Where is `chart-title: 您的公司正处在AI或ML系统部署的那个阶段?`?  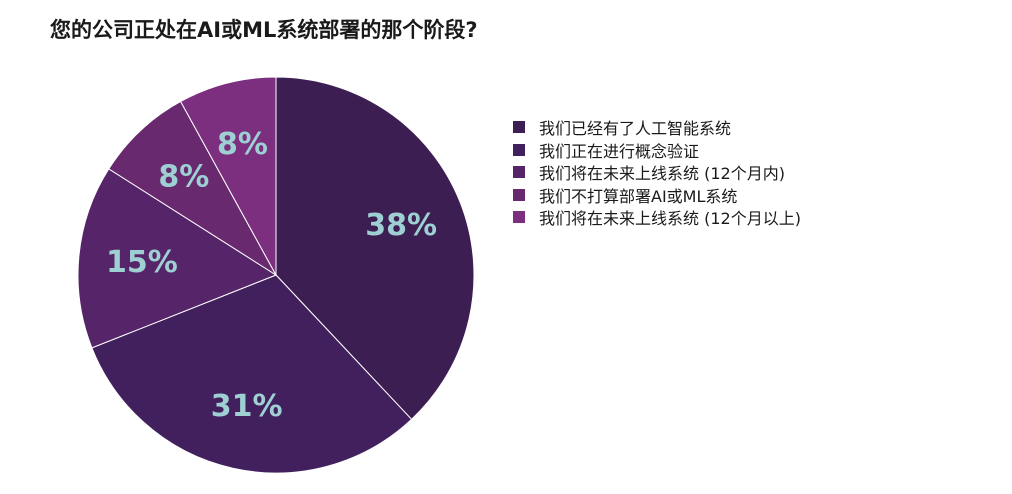
chart-title: 您的公司正处在AI或ML系统部署的那个阶段? is located at coordinates (264, 30).